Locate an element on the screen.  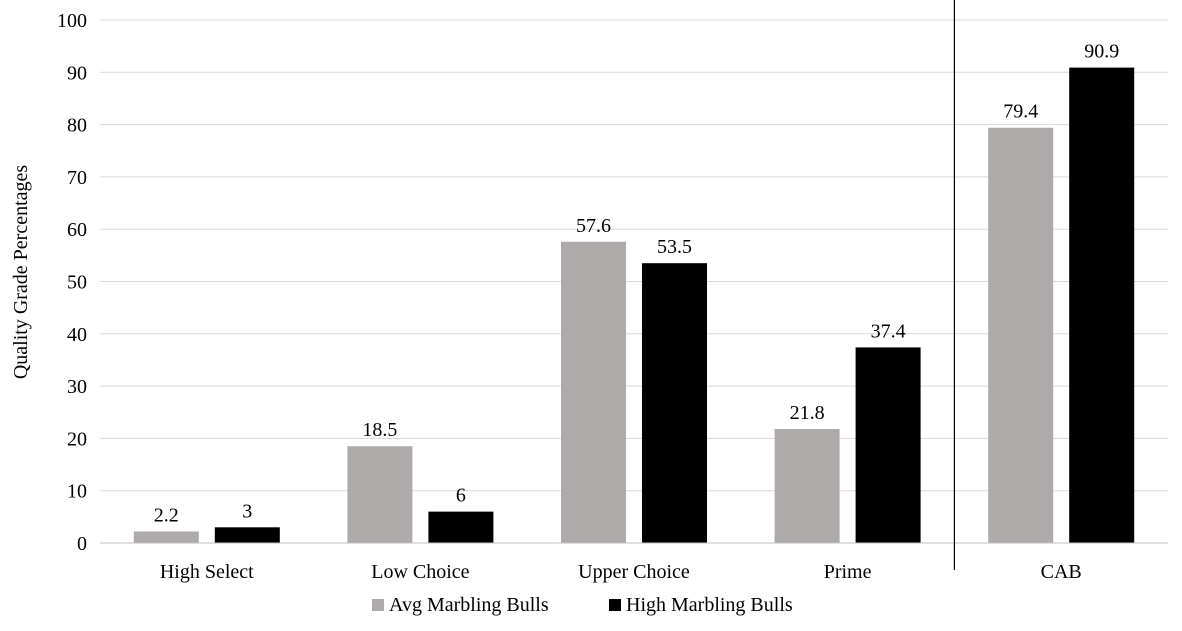
y-tick-label: 70 is located at coordinates (77, 178).